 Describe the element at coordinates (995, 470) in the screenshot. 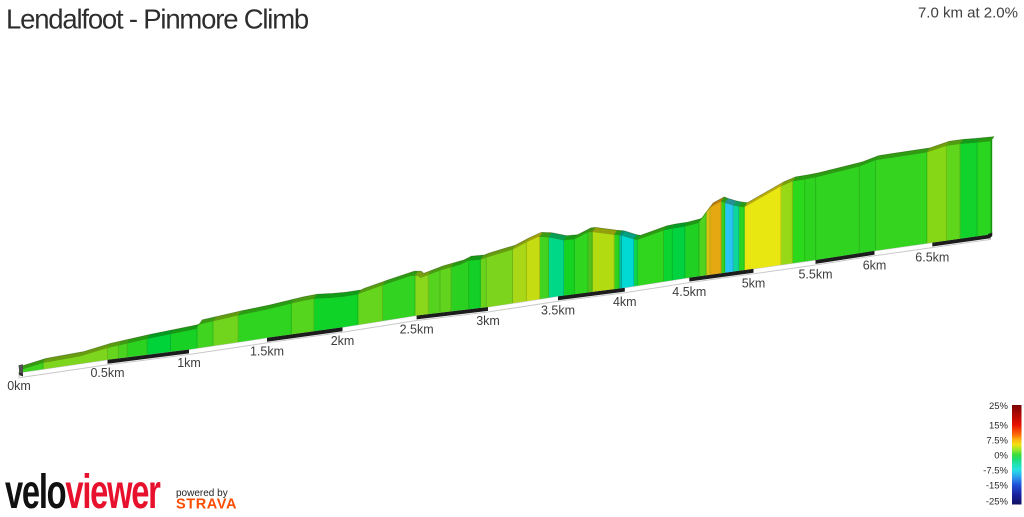

I see `svg-text: -7.5%` at that location.